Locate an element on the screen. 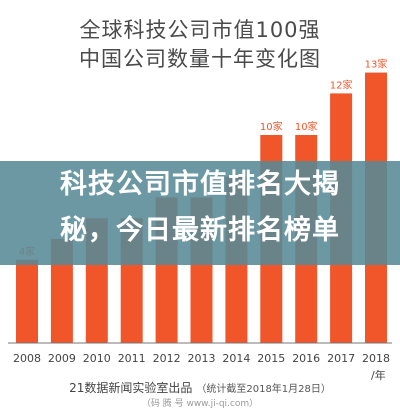 This screenshot has height=412, width=400. tick-label-2012: 2012 is located at coordinates (167, 358).